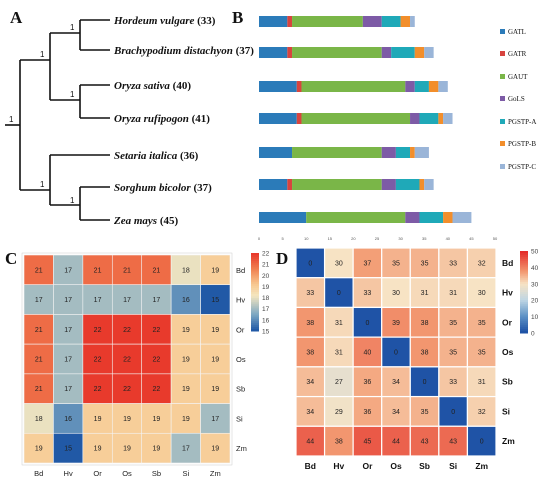 The width and height of the screenshot is (550, 481). Describe the element at coordinates (339, 382) in the screenshot. I see `heatmap-cell-value: 27` at that location.